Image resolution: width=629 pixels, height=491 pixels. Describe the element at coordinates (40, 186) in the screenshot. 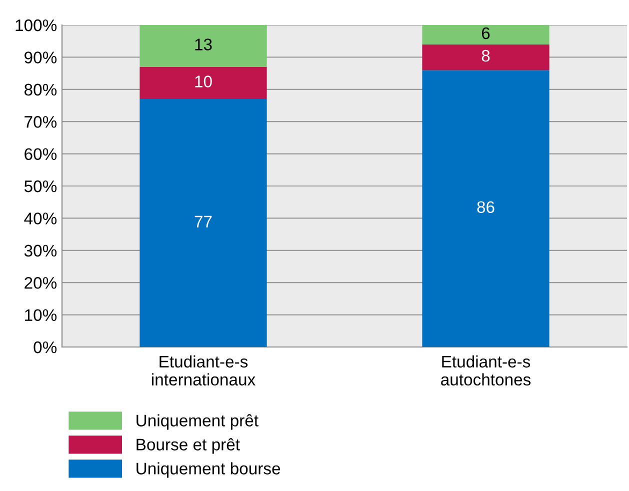

I see `y-tick-label: 50%` at that location.